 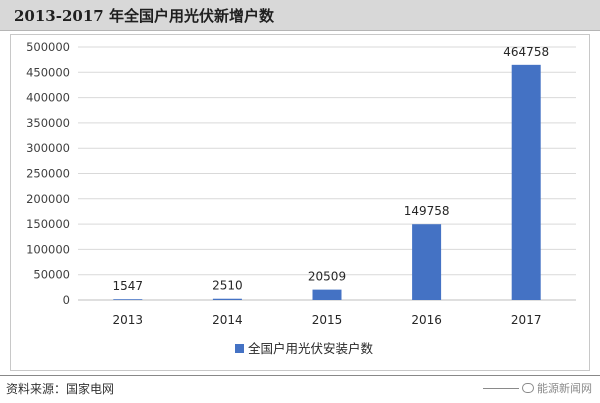 What do you see at coordinates (51, 275) in the screenshot?
I see `y-tick-label: 50000` at bounding box center [51, 275].